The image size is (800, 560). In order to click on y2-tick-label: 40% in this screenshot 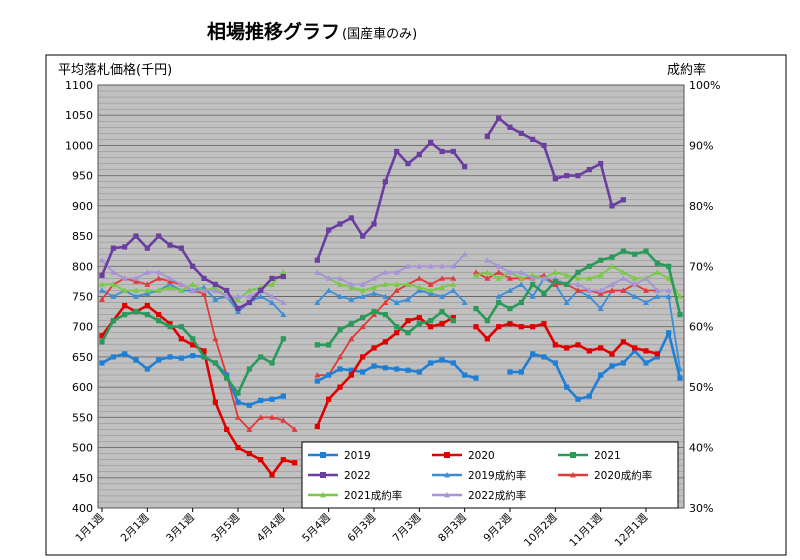, I will do `click(701, 448)`.